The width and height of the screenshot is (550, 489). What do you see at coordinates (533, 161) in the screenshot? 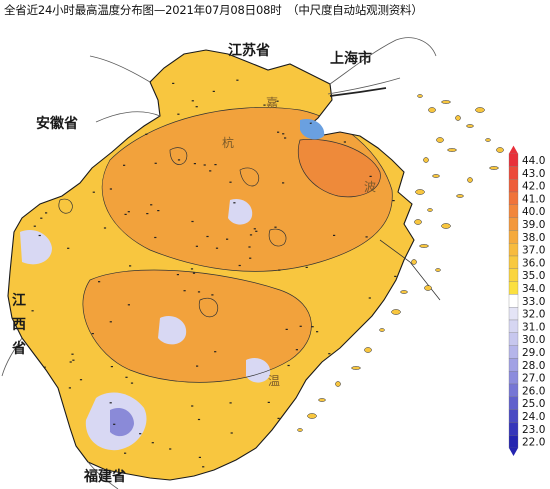
I see `legend-label: 44.0` at bounding box center [533, 161].